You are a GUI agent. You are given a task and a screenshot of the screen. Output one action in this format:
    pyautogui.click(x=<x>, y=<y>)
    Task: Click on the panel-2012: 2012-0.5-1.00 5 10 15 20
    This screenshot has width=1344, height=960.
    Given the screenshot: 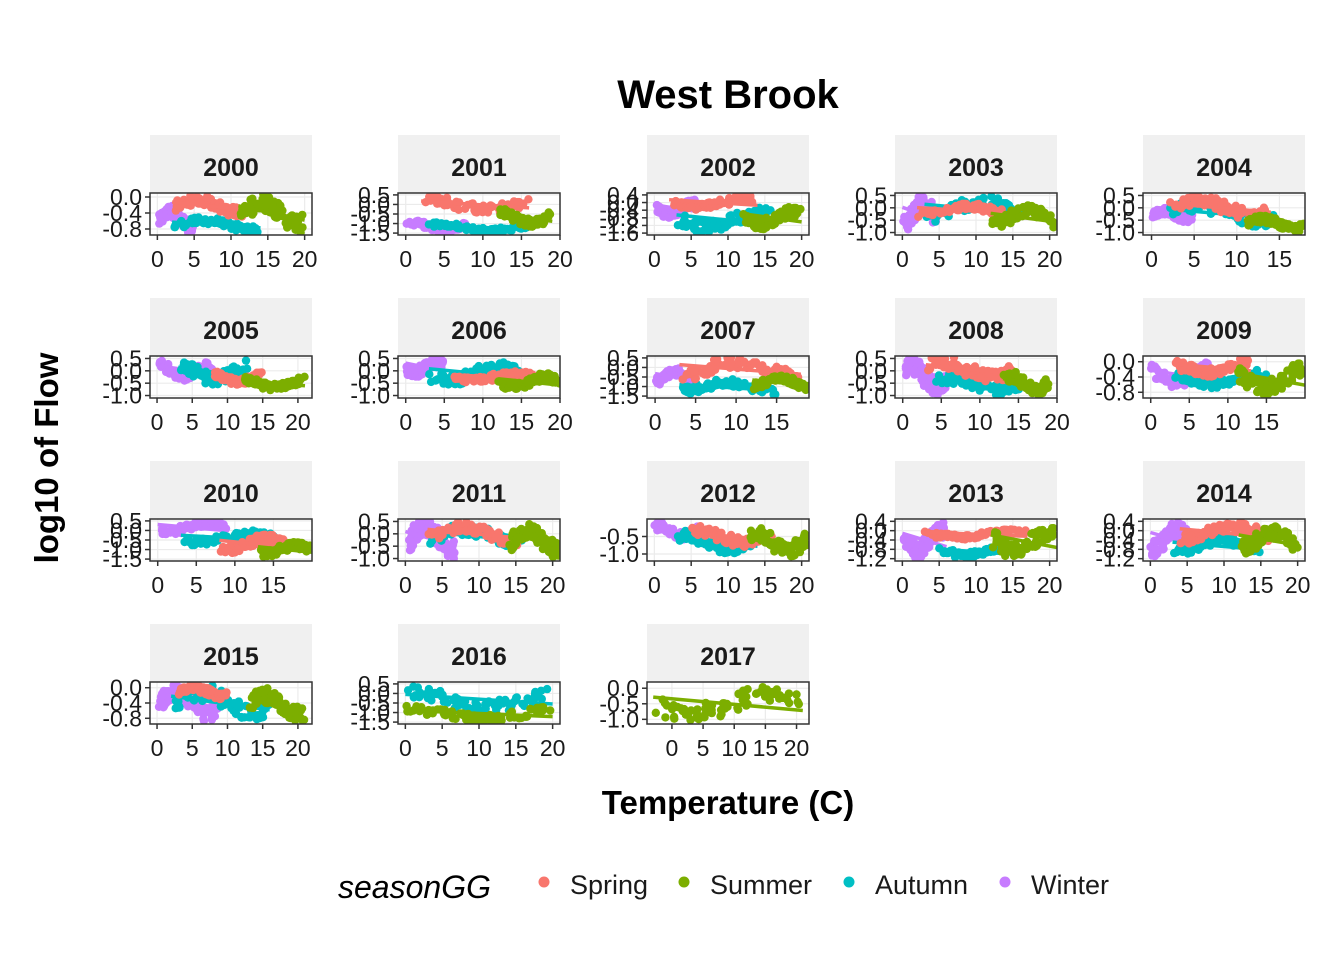 What is the action you would take?
    pyautogui.click(x=706, y=529)
    